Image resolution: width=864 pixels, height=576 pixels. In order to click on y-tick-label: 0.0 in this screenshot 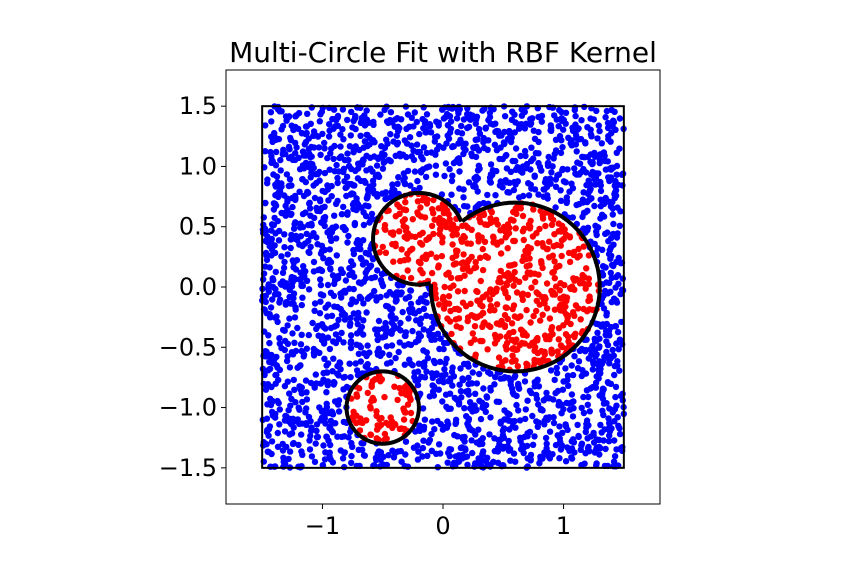, I will do `click(198, 287)`.